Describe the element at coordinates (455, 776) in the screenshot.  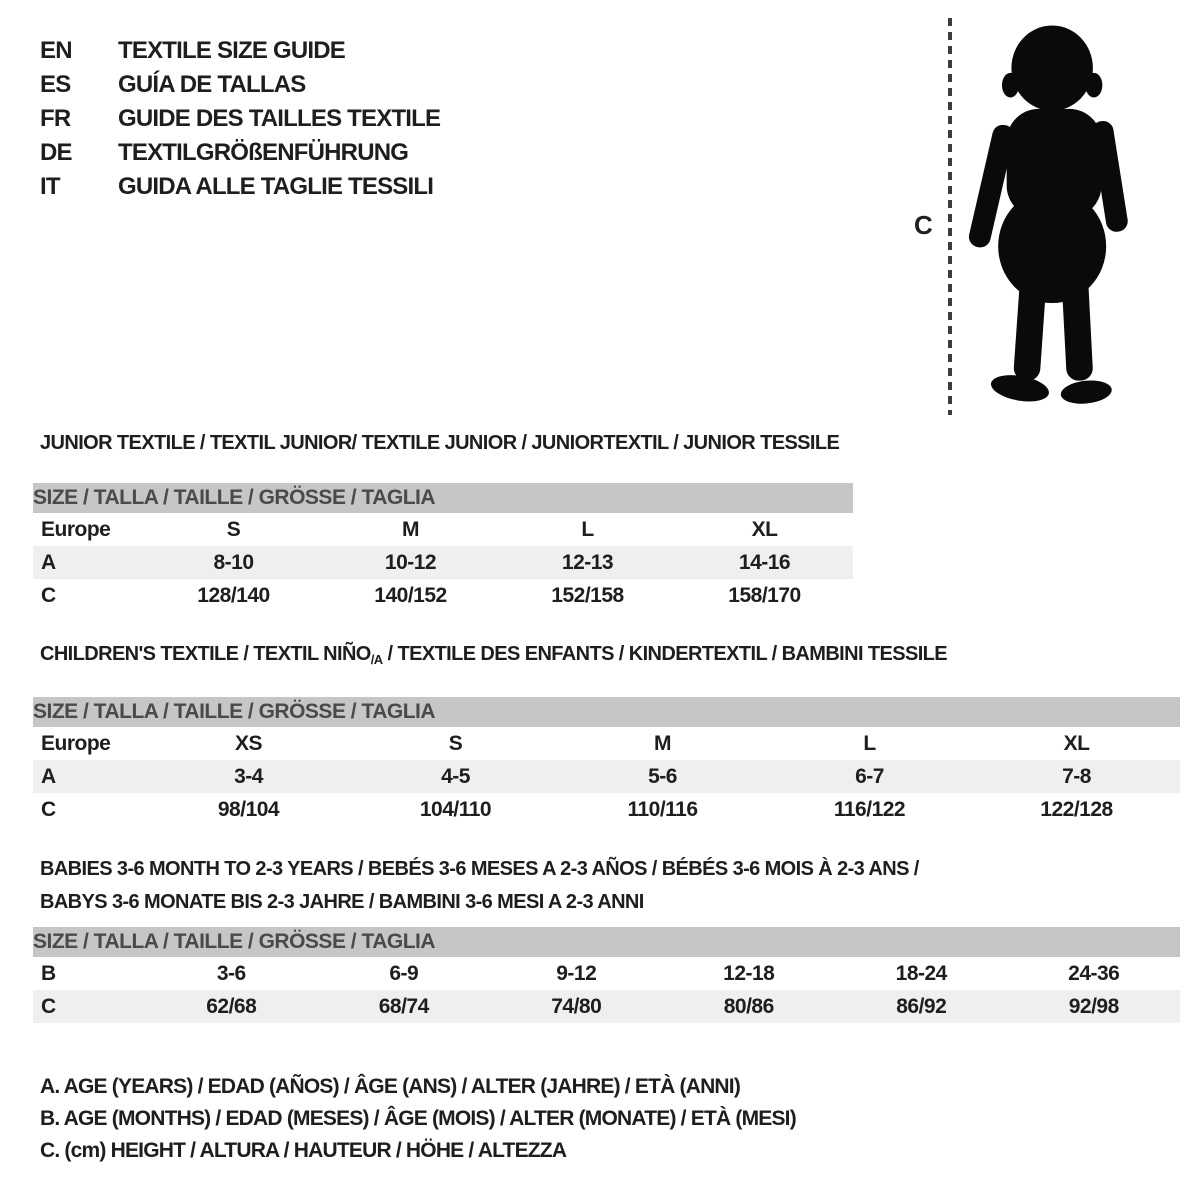
I see `age-cell: 4-5` at that location.